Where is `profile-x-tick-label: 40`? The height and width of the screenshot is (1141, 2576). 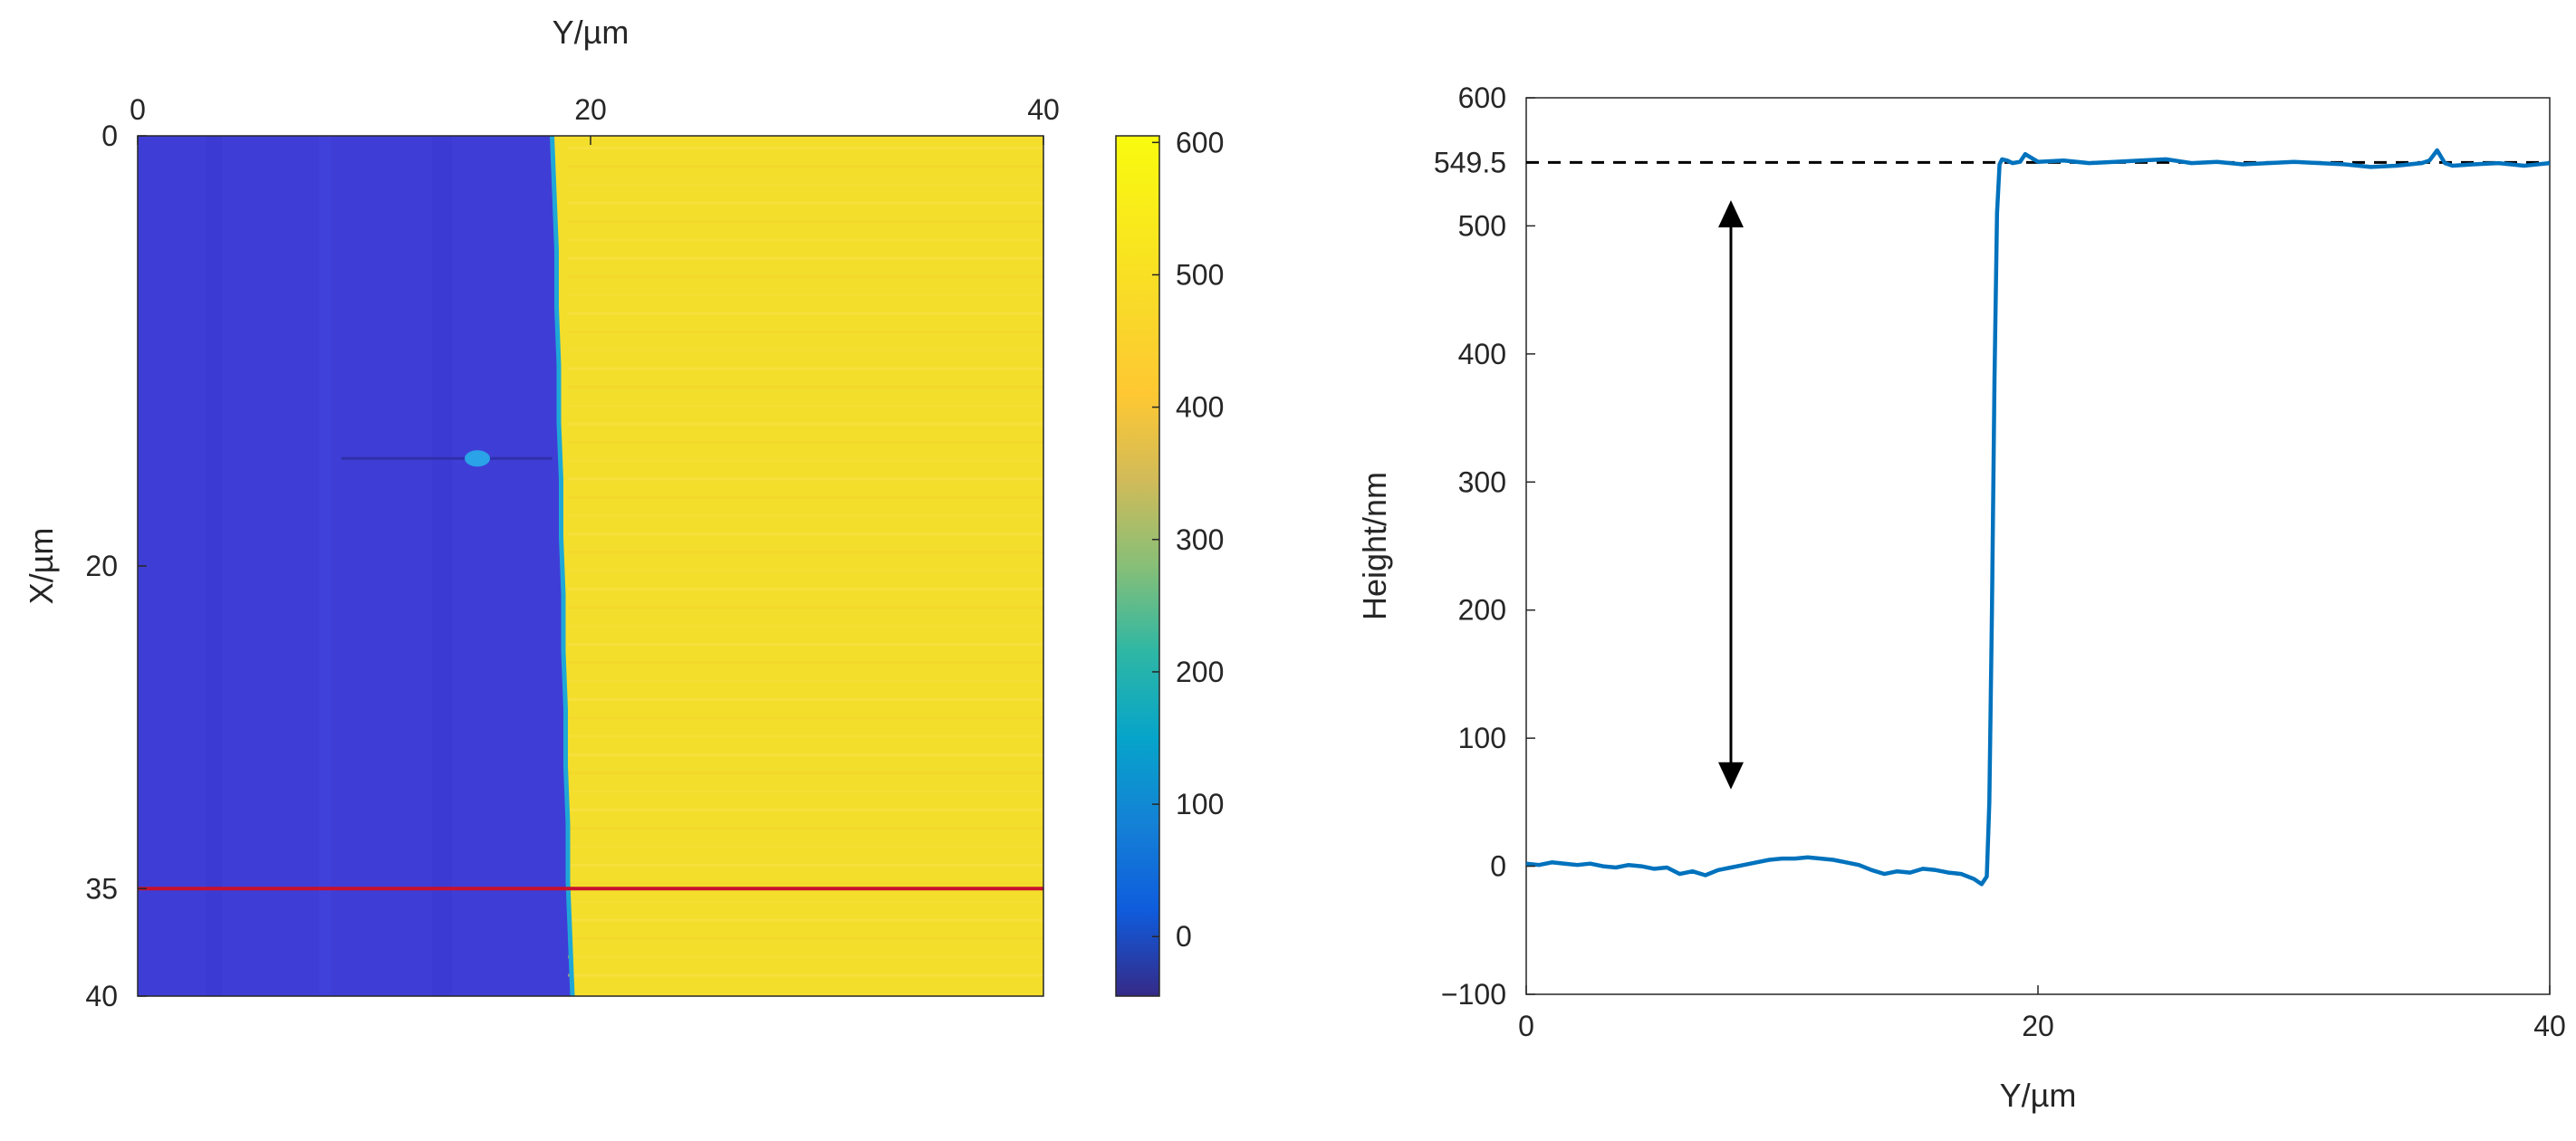
profile-x-tick-label: 40 is located at coordinates (2549, 1026).